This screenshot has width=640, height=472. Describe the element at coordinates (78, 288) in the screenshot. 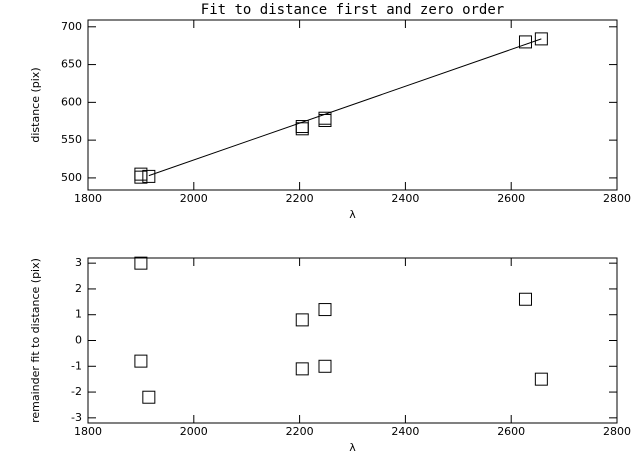

I see `y-tick-label: 2` at that location.